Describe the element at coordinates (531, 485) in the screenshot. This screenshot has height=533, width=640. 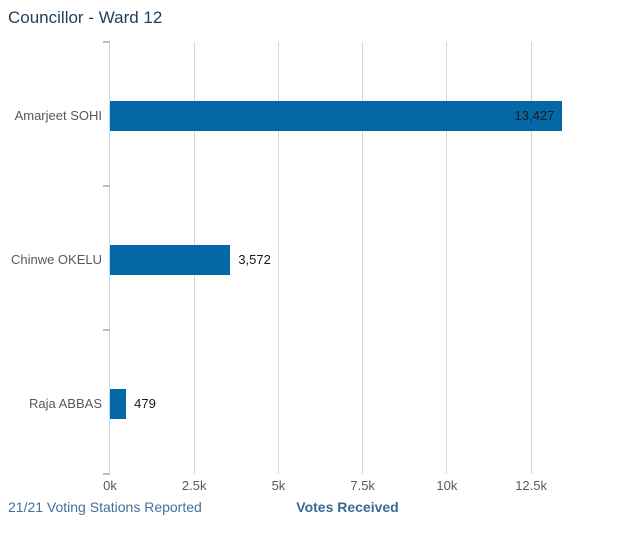
I see `x-tick-label: 12.5k` at that location.